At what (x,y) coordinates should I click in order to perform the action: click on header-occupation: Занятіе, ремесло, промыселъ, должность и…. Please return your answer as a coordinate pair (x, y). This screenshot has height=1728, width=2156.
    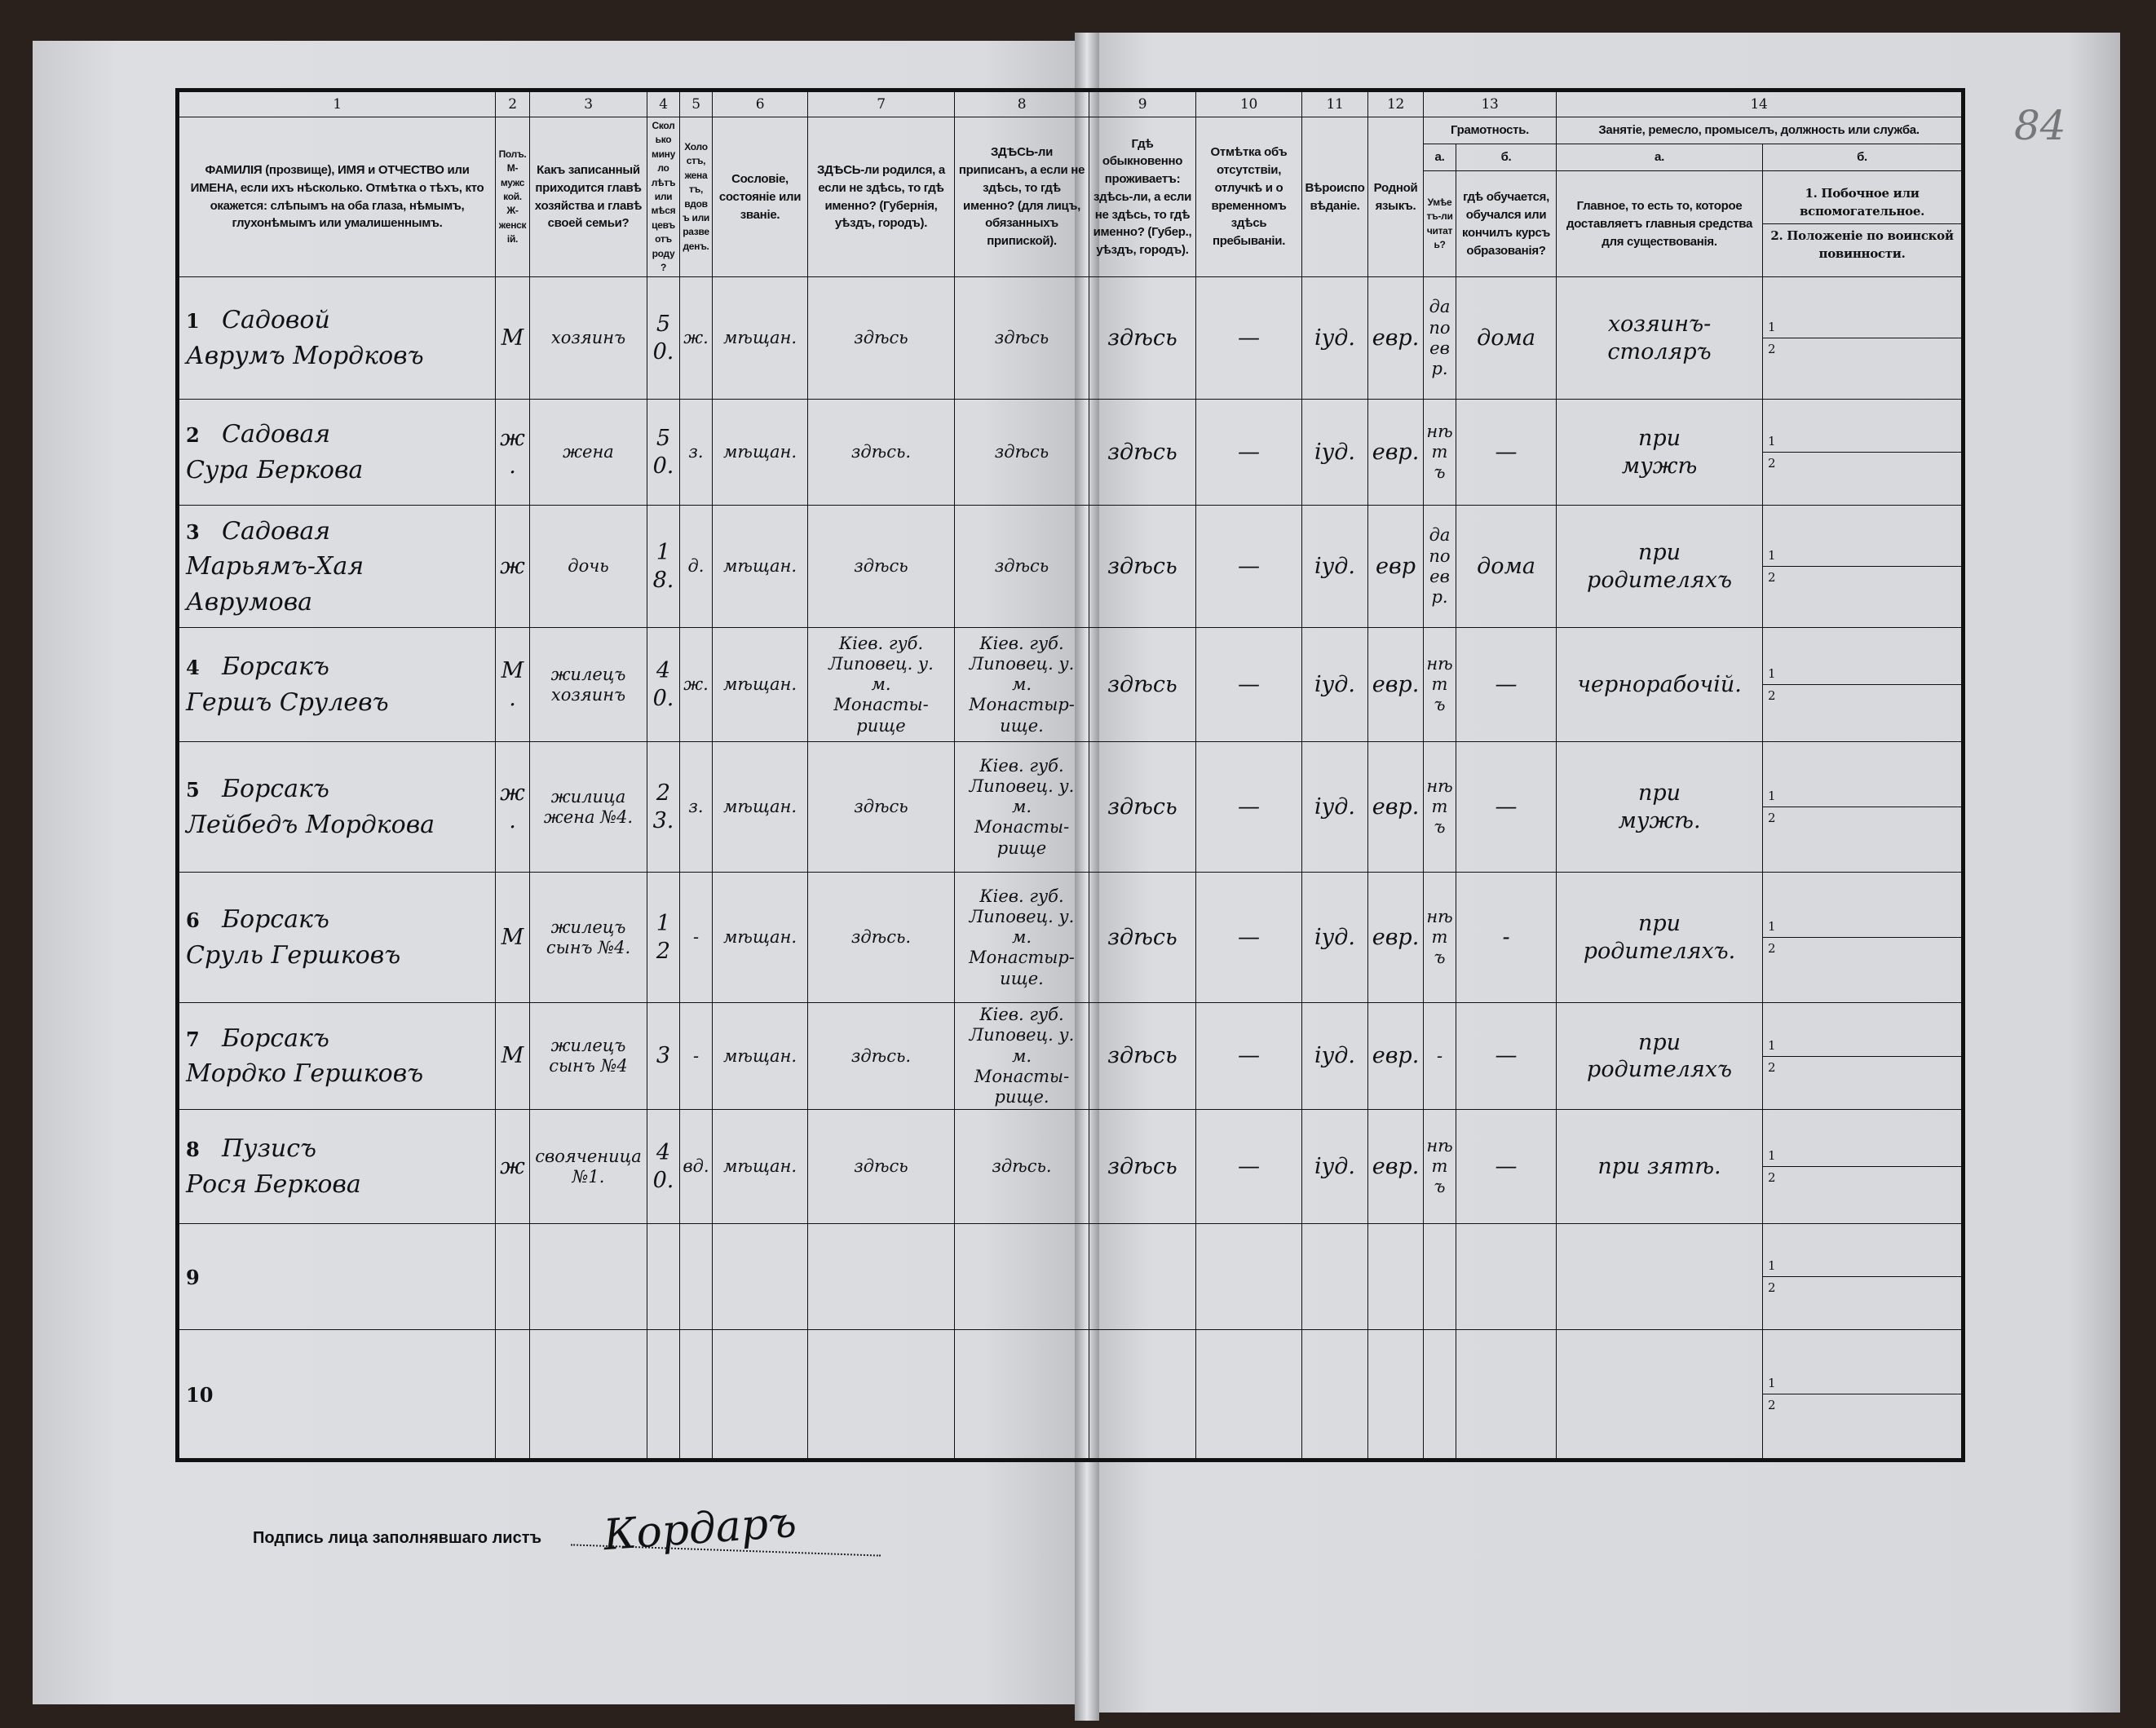
    Looking at the image, I should click on (1760, 130).